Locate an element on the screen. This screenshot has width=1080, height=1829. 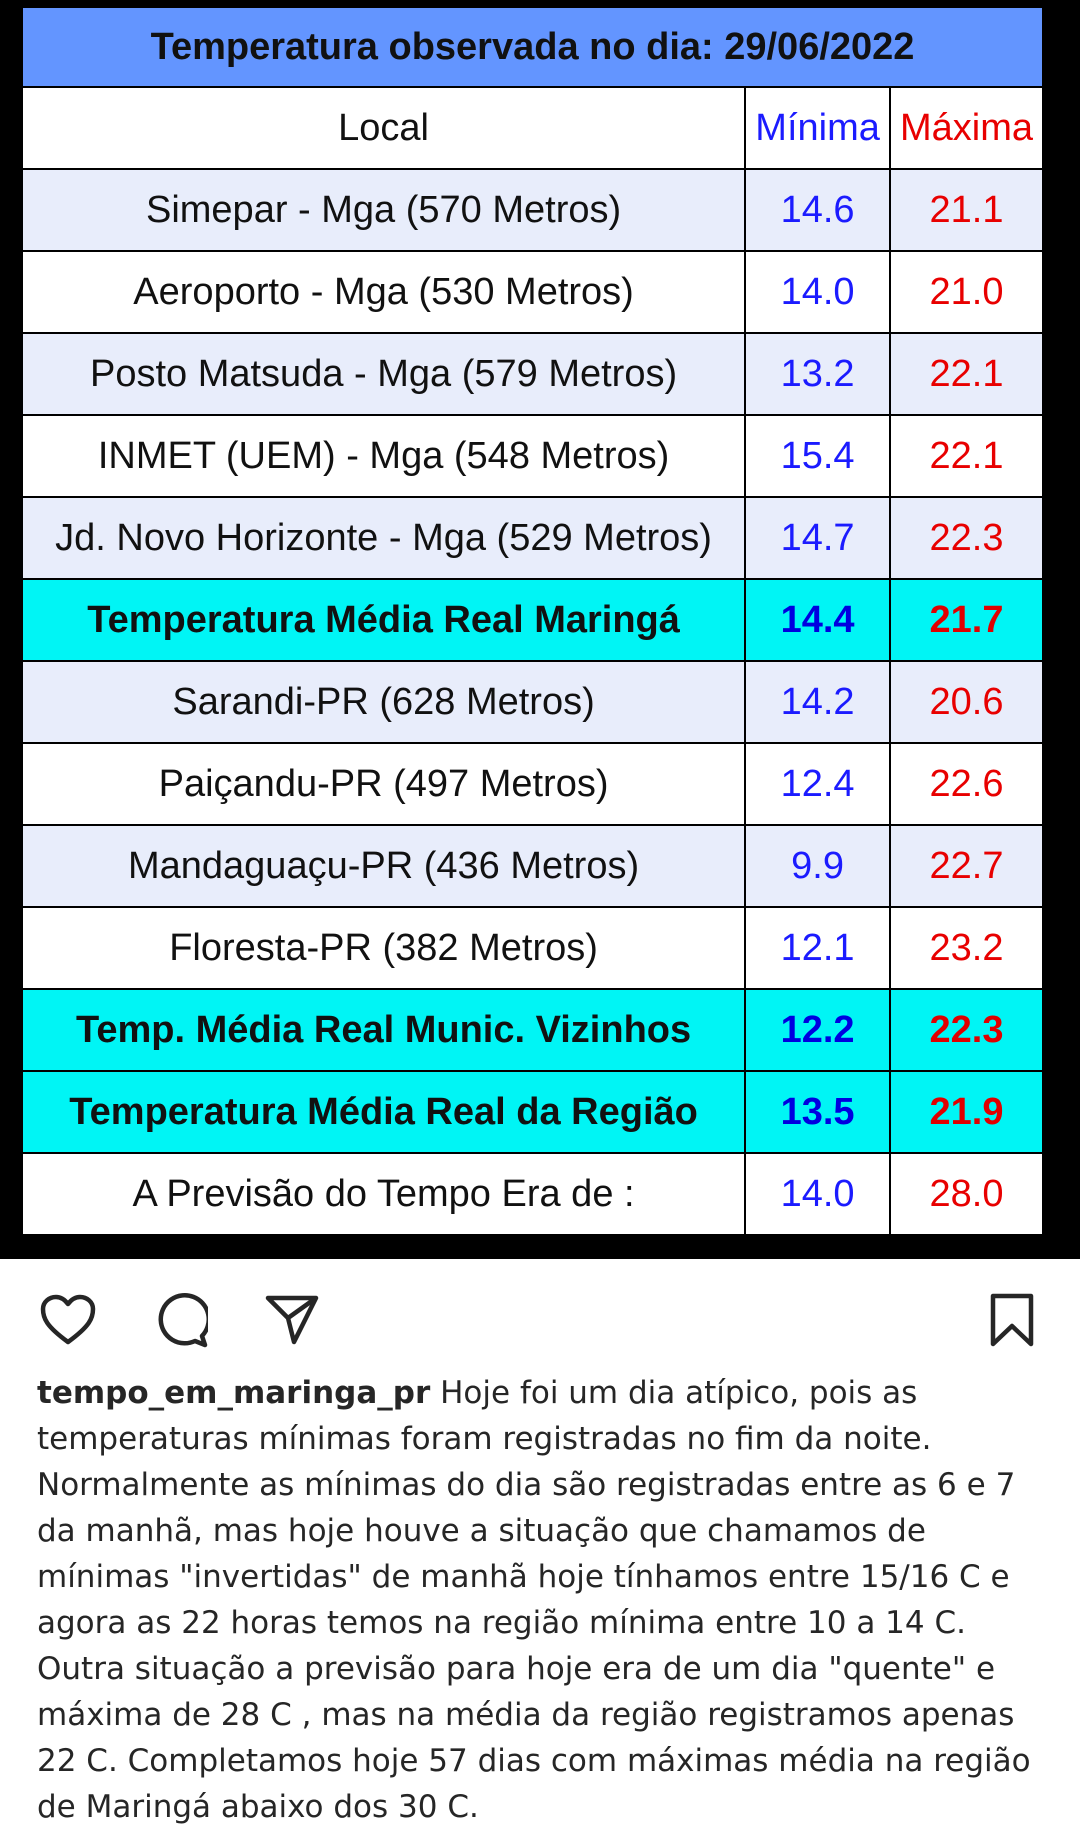
cell-local: Posto Matsuda - Mga (579 Metros) is located at coordinates (383, 374).